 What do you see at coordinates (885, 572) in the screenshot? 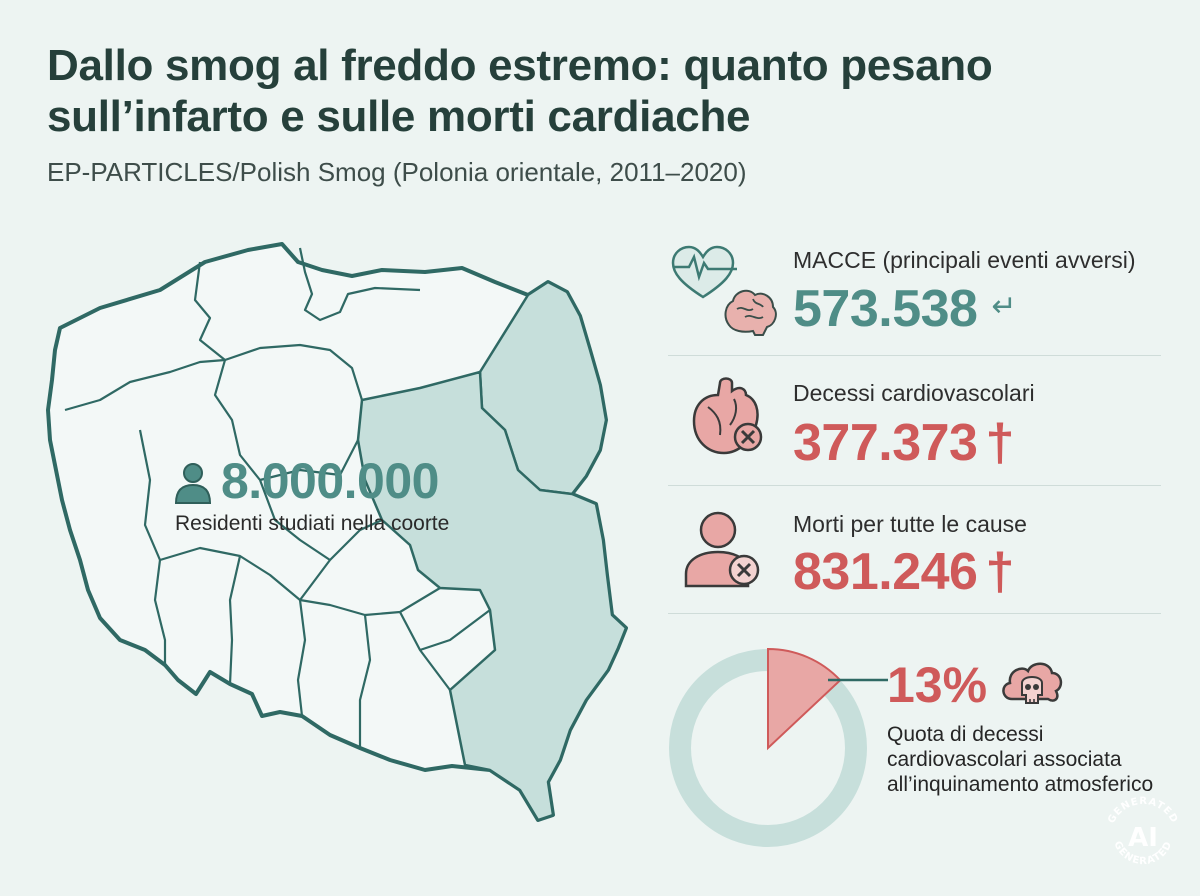
I see `all-deaths-number: 831.246` at bounding box center [885, 572].